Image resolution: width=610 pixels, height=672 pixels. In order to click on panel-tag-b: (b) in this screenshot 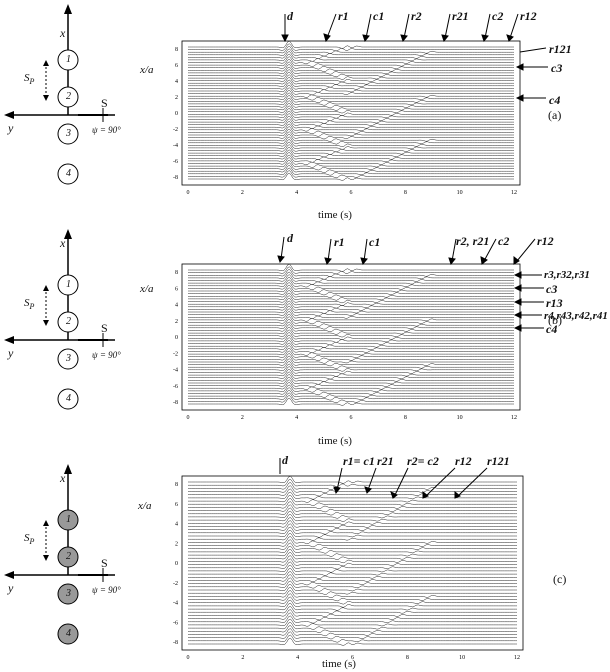, I will do `click(555, 320)`.